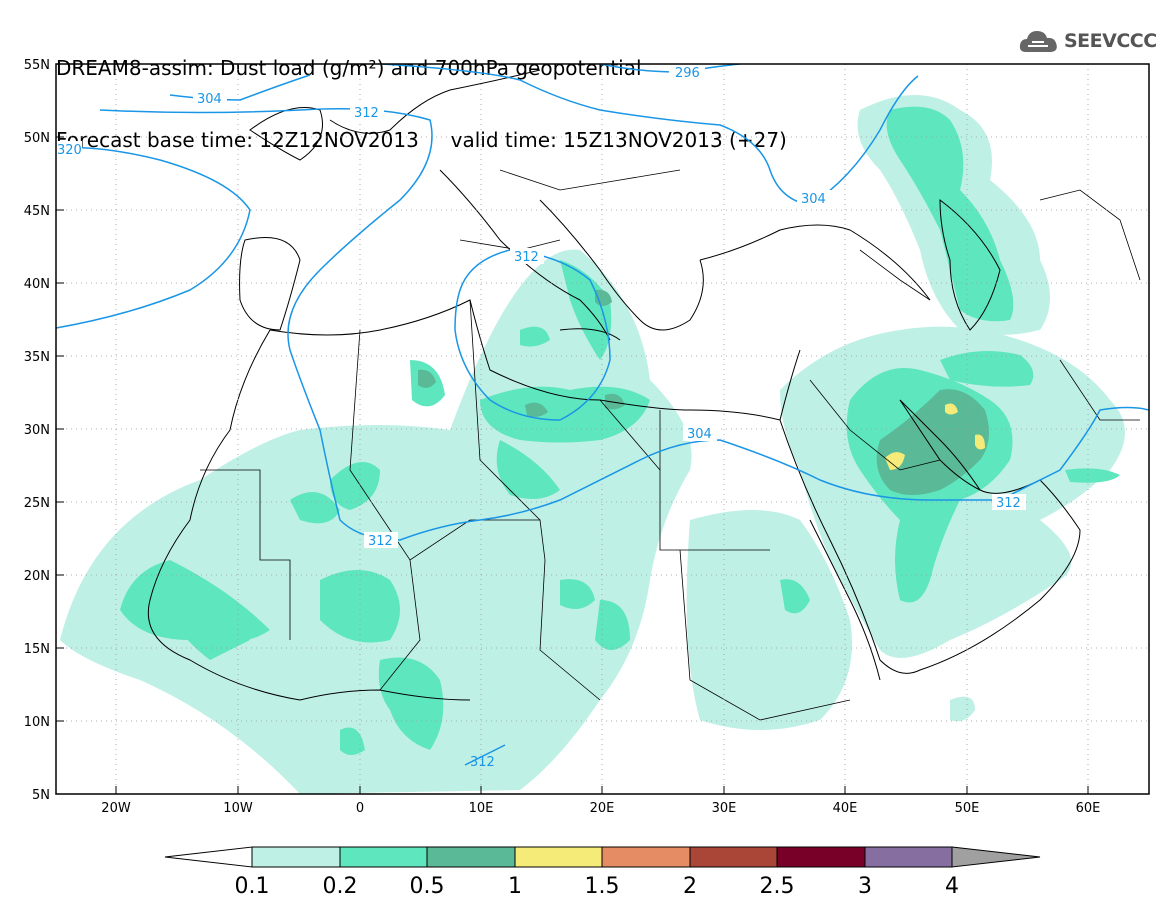  Describe the element at coordinates (845, 808) in the screenshot. I see `lon-label: 40E` at that location.